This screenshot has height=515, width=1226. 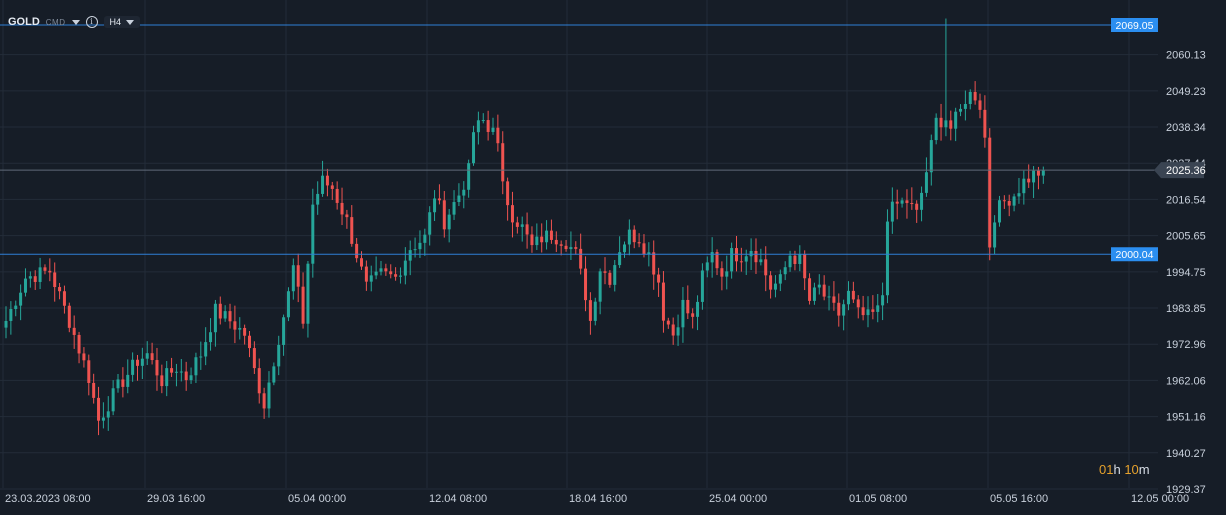 I want to click on y-tick-label: 2005.65, so click(x=1186, y=237).